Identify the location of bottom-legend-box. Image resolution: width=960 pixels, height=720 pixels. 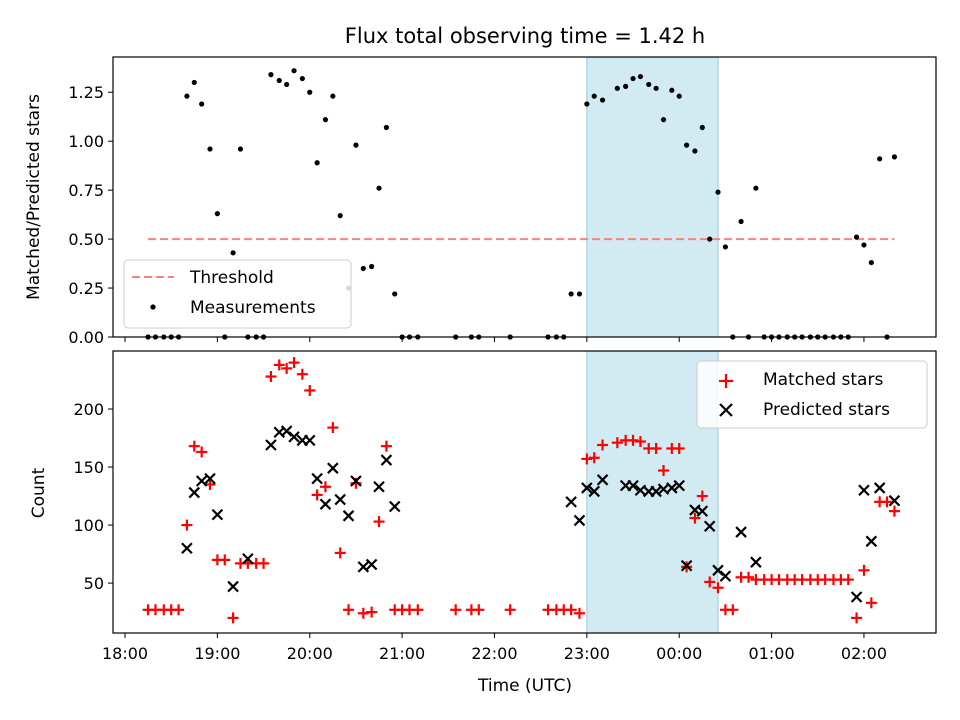
(812, 394).